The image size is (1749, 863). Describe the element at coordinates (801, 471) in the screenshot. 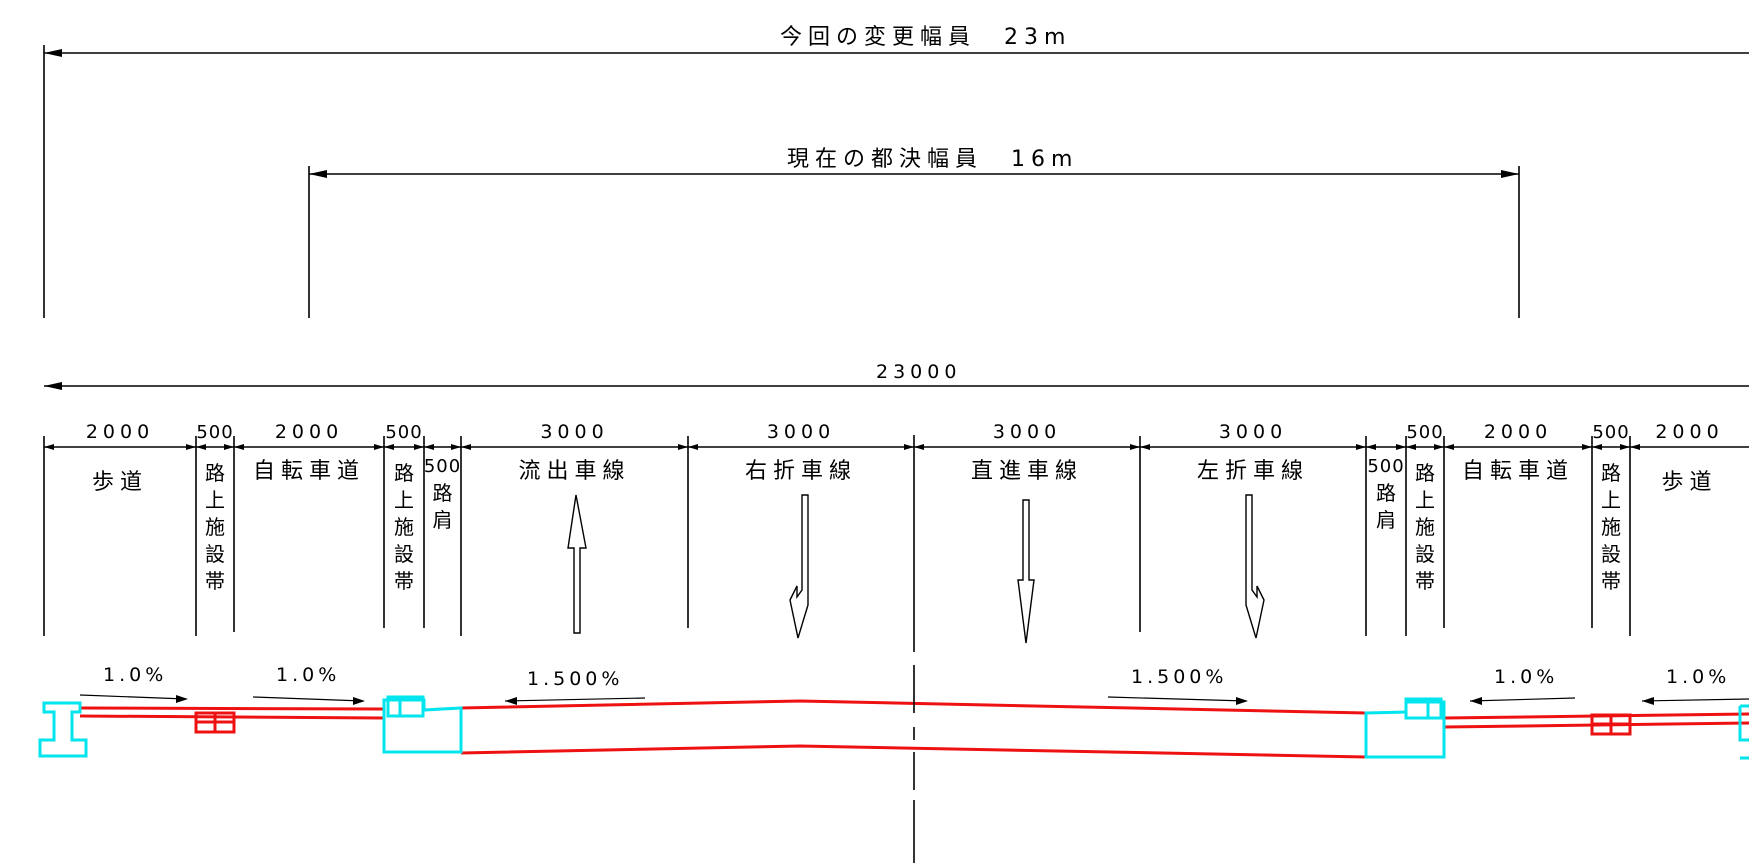

I see `segment-name: 右折車線` at that location.